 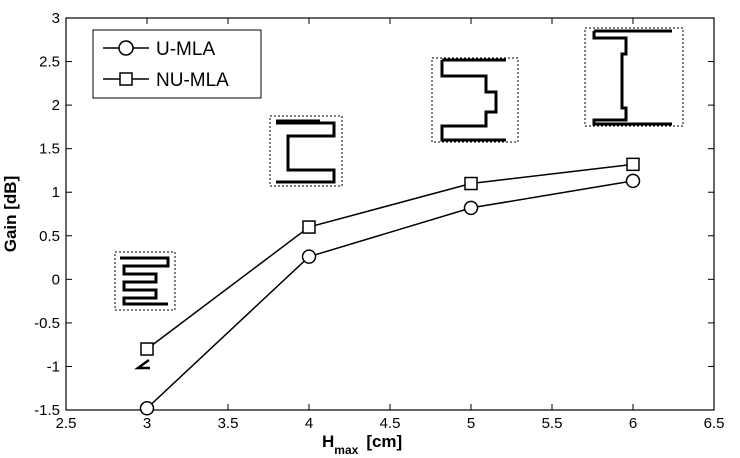 What do you see at coordinates (126, 79) in the screenshot?
I see `legend-marker-square` at bounding box center [126, 79].